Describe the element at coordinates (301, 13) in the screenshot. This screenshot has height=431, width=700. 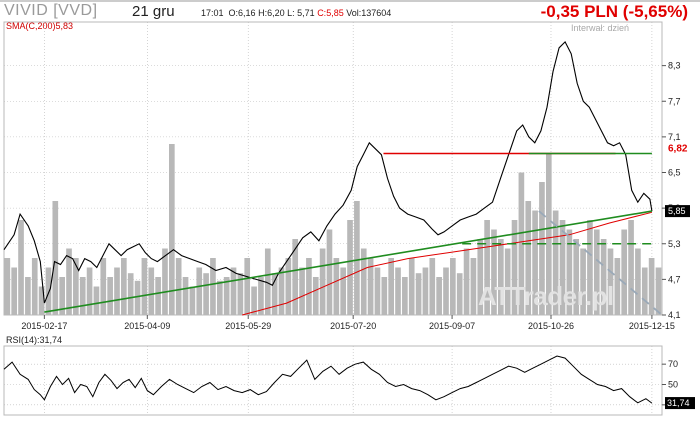
I see `low-value: L: 5,71` at that location.